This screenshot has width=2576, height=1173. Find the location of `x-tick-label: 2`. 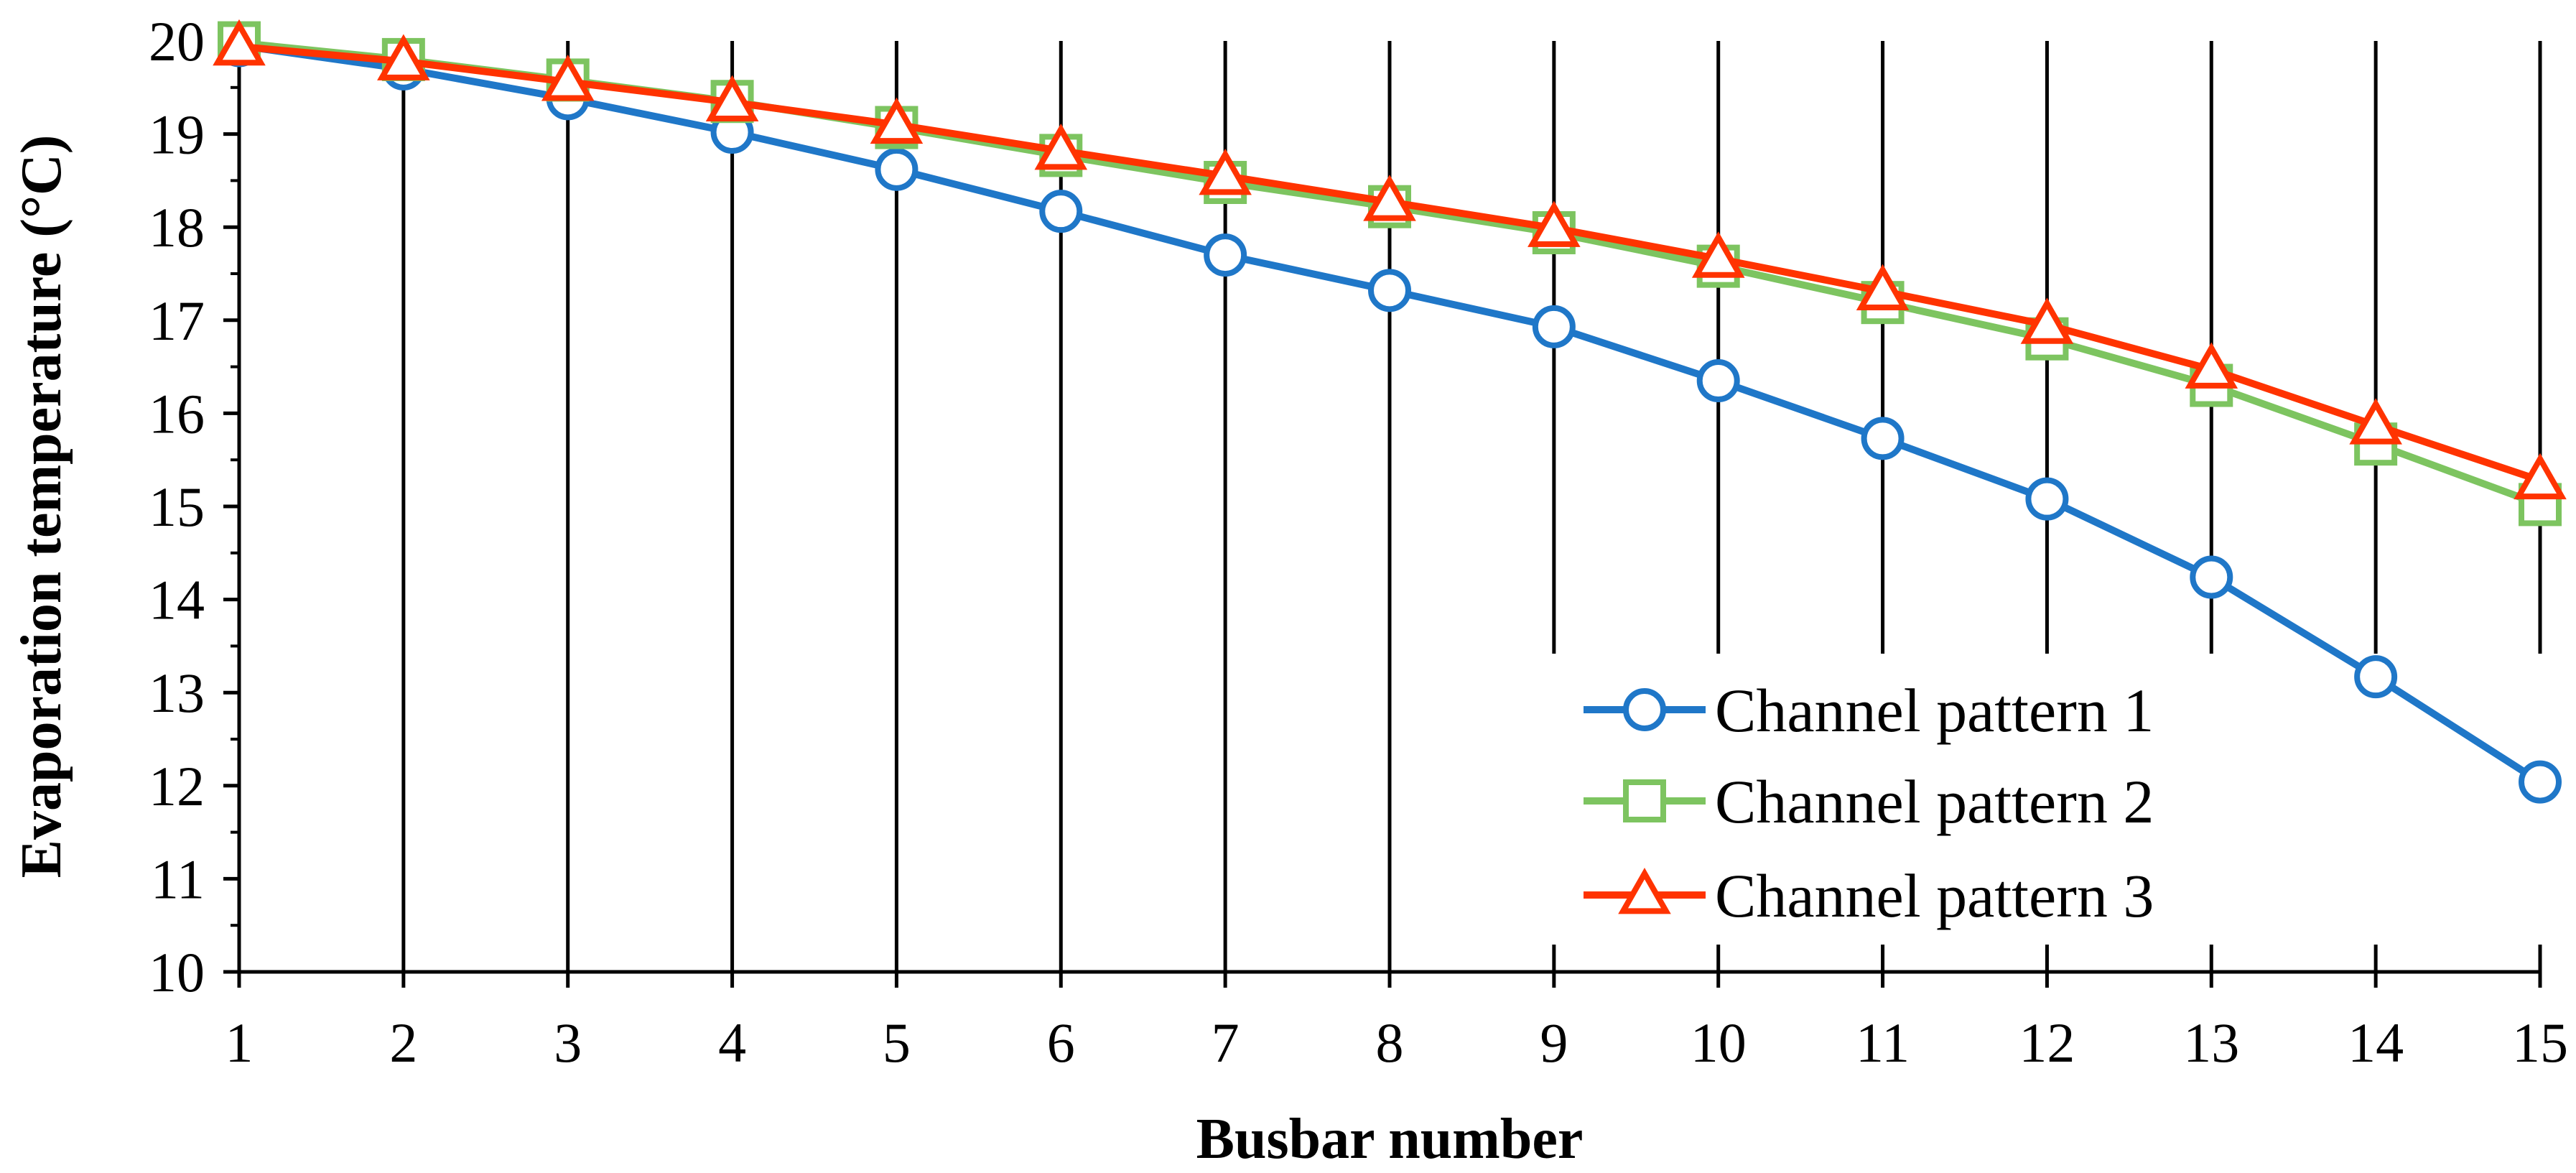

x-tick-label: 2 is located at coordinates (403, 1042).